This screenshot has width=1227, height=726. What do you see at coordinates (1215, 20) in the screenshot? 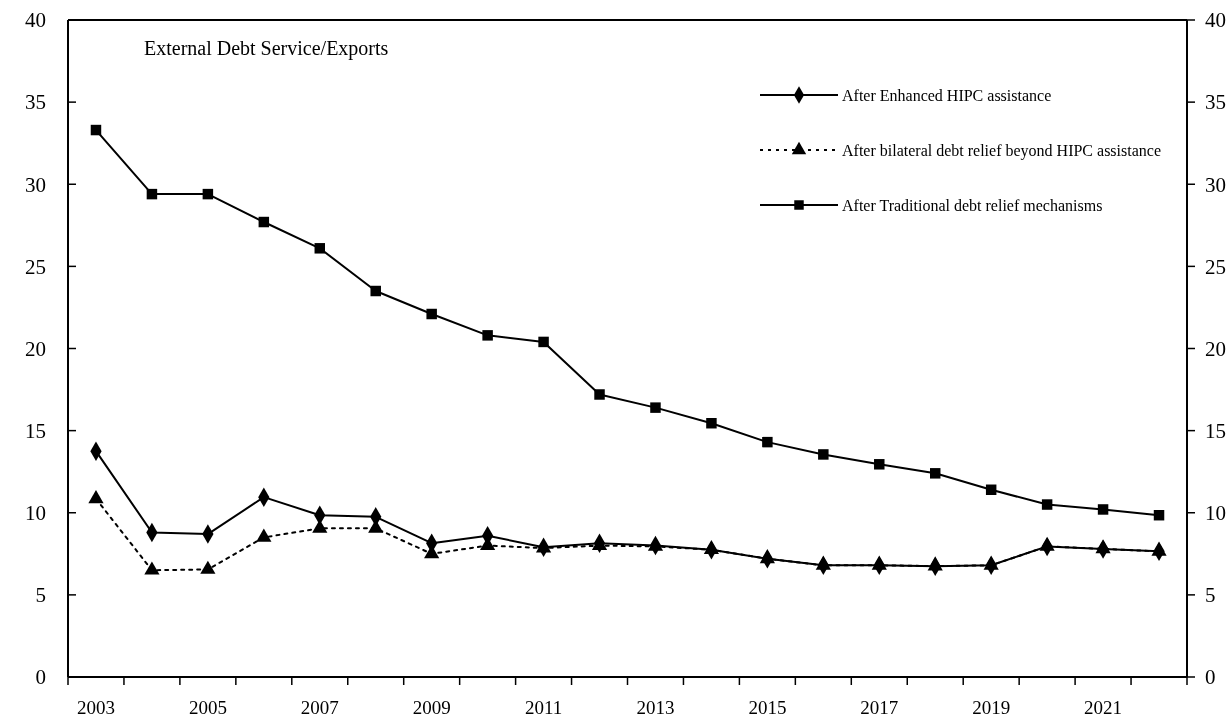
I see `y2-tick-label: 40` at bounding box center [1215, 20].